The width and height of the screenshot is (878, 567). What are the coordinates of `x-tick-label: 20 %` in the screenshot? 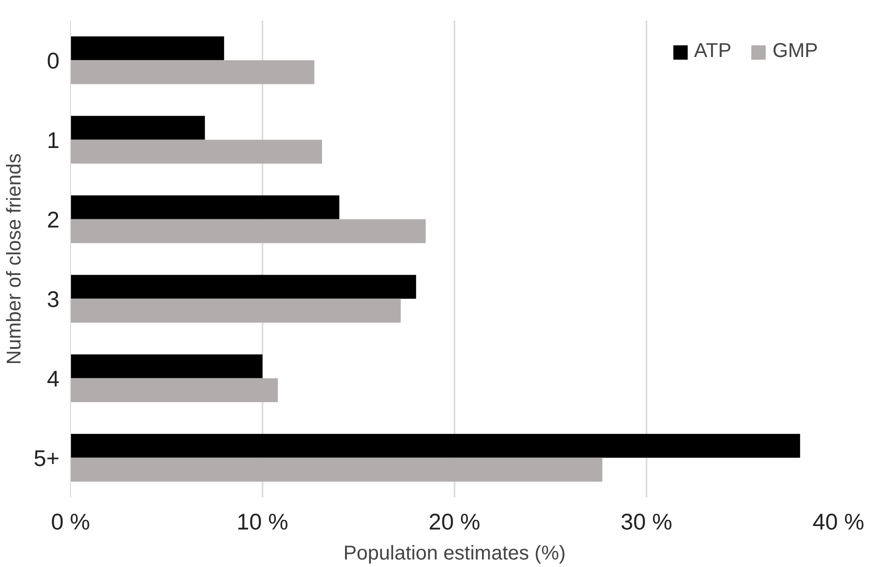 It's located at (454, 521).